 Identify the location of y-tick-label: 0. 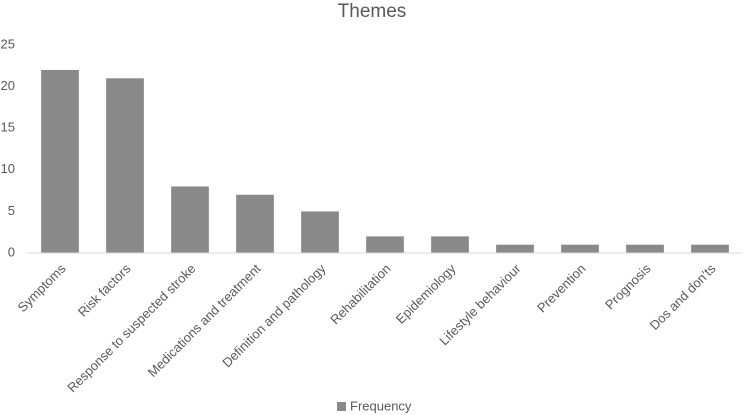
(11, 251).